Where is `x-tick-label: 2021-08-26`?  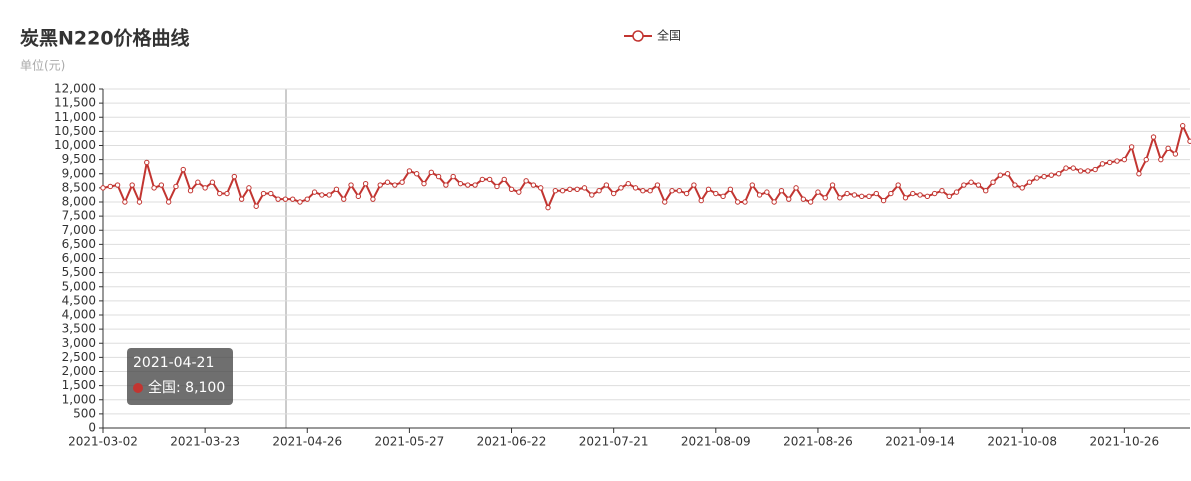
x-tick-label: 2021-08-26 is located at coordinates (818, 442).